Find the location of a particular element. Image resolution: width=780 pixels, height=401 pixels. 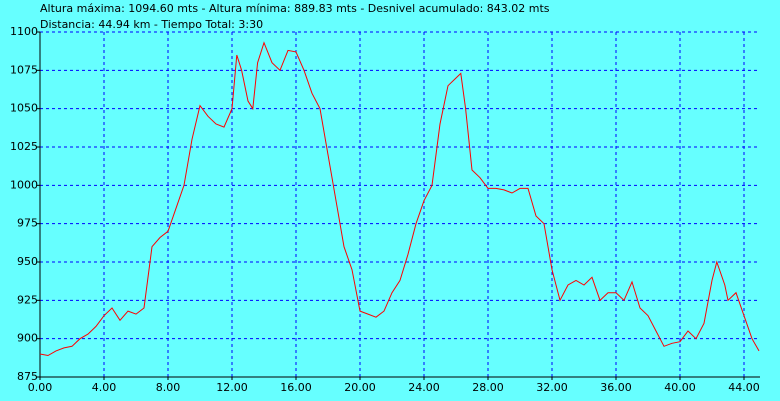

y-tick-label: 1000 is located at coordinates (24, 184).